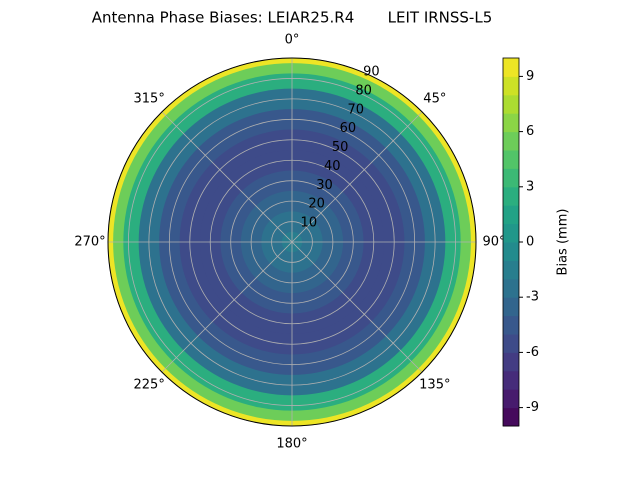 Image resolution: width=640 pixels, height=480 pixels. What do you see at coordinates (434, 99) in the screenshot?
I see `theta-tick-label: 45°` at bounding box center [434, 99].